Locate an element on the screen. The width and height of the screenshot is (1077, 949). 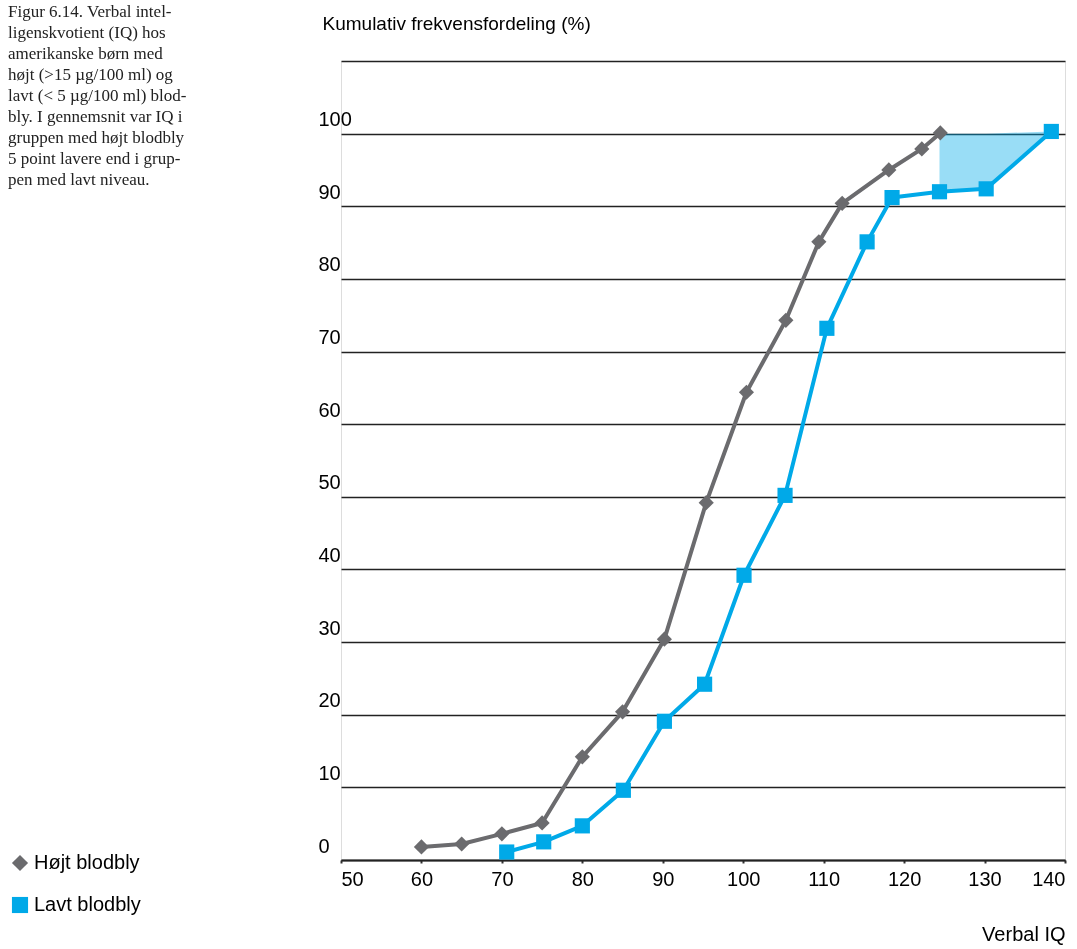
chart-title: Figur 6.14. Verbal intel- ligenskvotient (IQ) hos amerikanske børn med højt (>15 µg/100 ml) og lavt (< 5 µg/100 ml) blod- bly. I gennemsnit var IQ i gruppen med højt blodbly 5 point lavere end i grup- pen med lavt niveau. is located at coordinates (97, 95).